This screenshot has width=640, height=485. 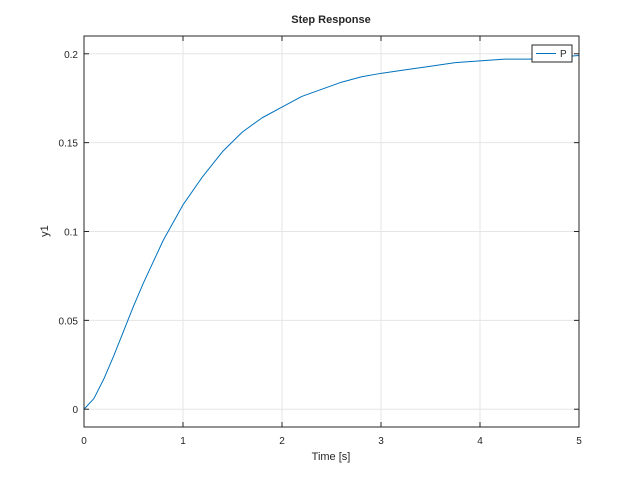 I want to click on y-tick-label: 0.05, so click(x=69, y=321).